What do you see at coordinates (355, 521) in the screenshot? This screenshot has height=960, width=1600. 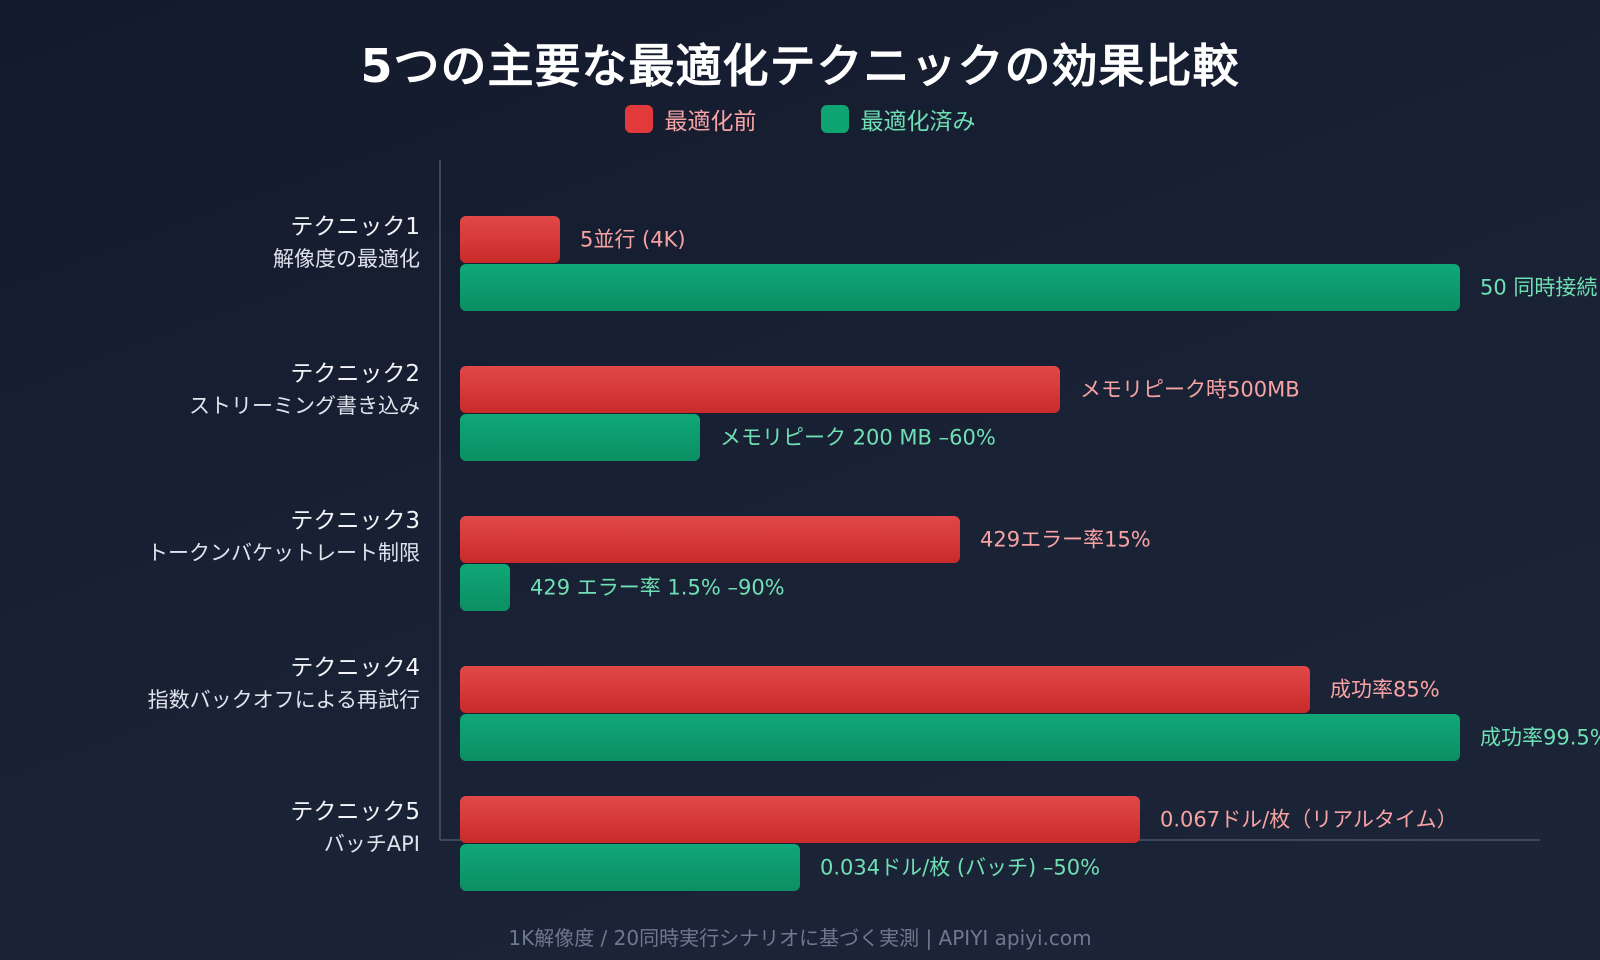 I see `category-name: テクニック3` at bounding box center [355, 521].